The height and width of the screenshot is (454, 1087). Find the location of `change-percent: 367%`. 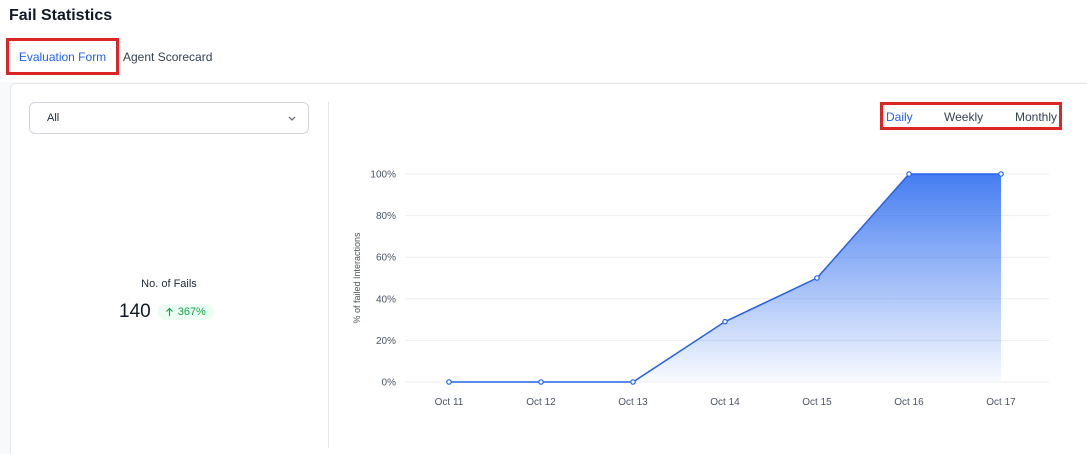

change-percent: 367% is located at coordinates (191, 312).